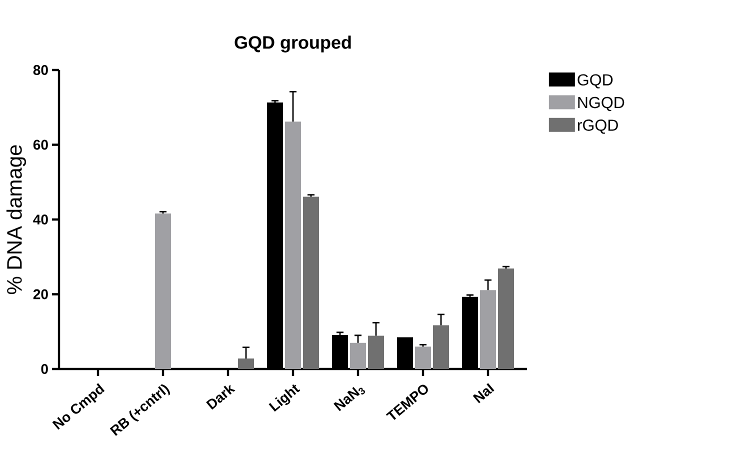 This screenshot has width=751, height=475. Describe the element at coordinates (44, 369) in the screenshot. I see `y-tick-label: 0` at that location.